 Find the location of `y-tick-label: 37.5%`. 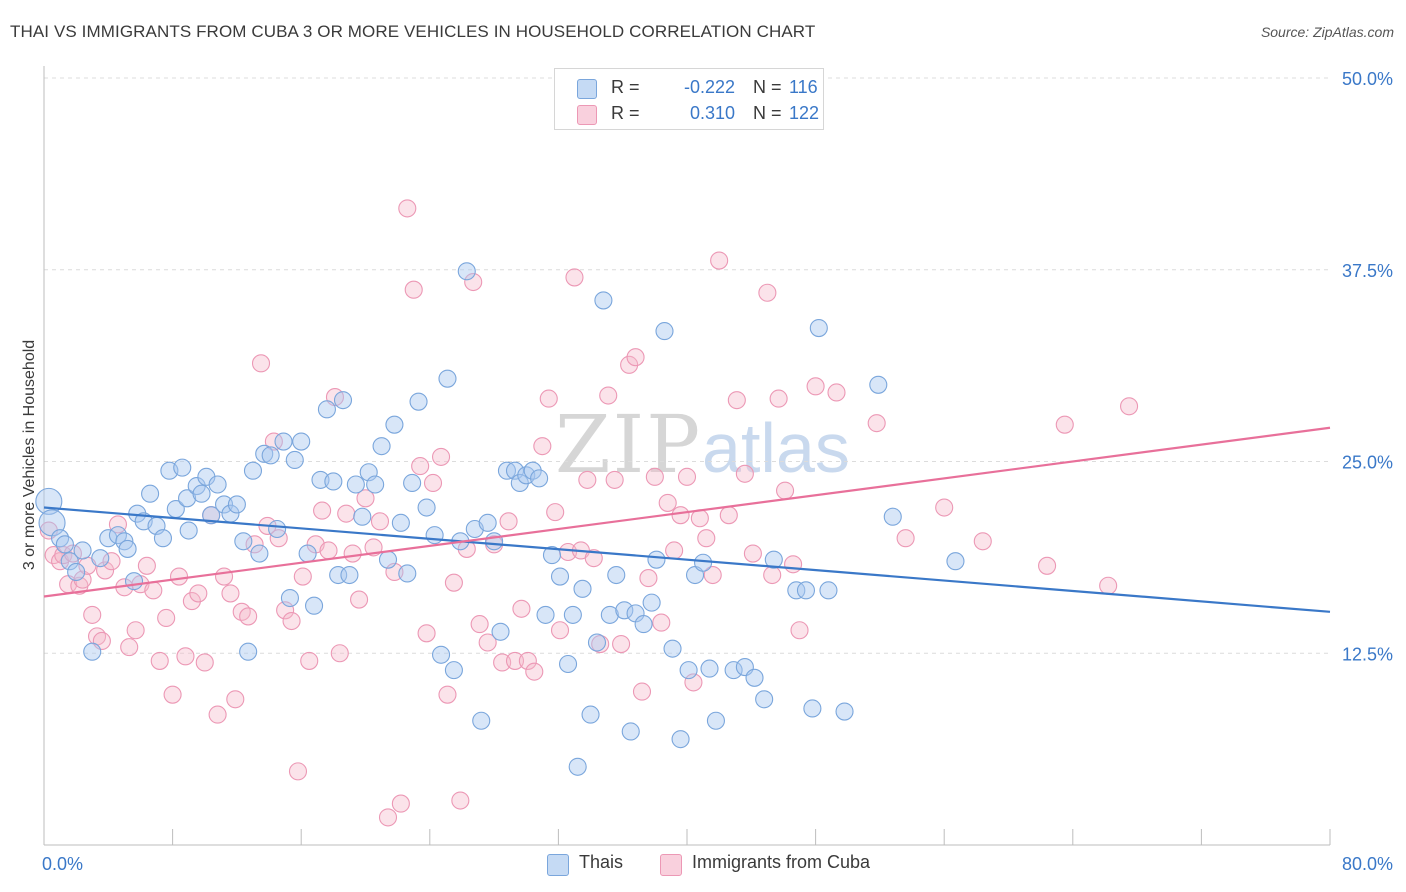

y-tick-label: 37.5% is located at coordinates (1367, 271).